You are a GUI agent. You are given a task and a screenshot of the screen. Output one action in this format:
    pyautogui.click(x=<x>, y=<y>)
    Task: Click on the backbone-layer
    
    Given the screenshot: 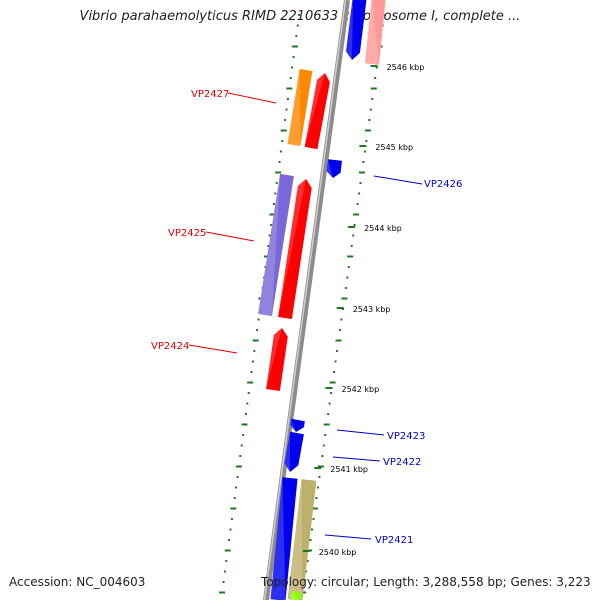 What is the action you would take?
    pyautogui.click(x=306, y=300)
    